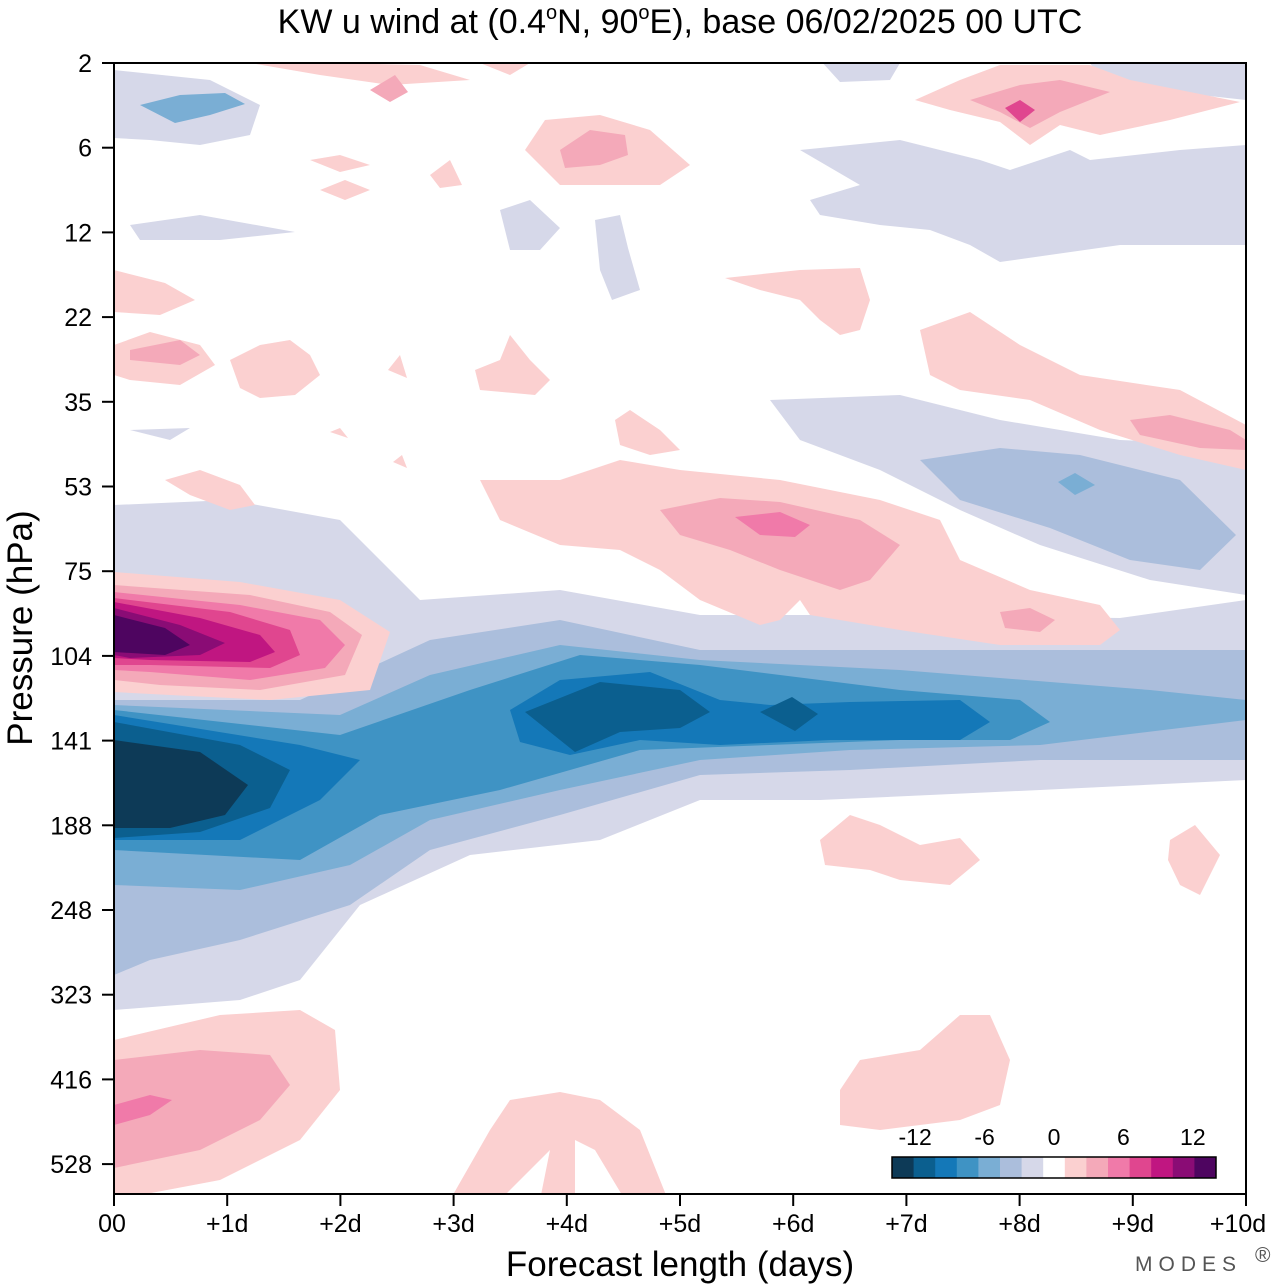 The width and height of the screenshot is (1280, 1286). What do you see at coordinates (71, 996) in the screenshot?
I see `y-tick-label: 323` at bounding box center [71, 996].